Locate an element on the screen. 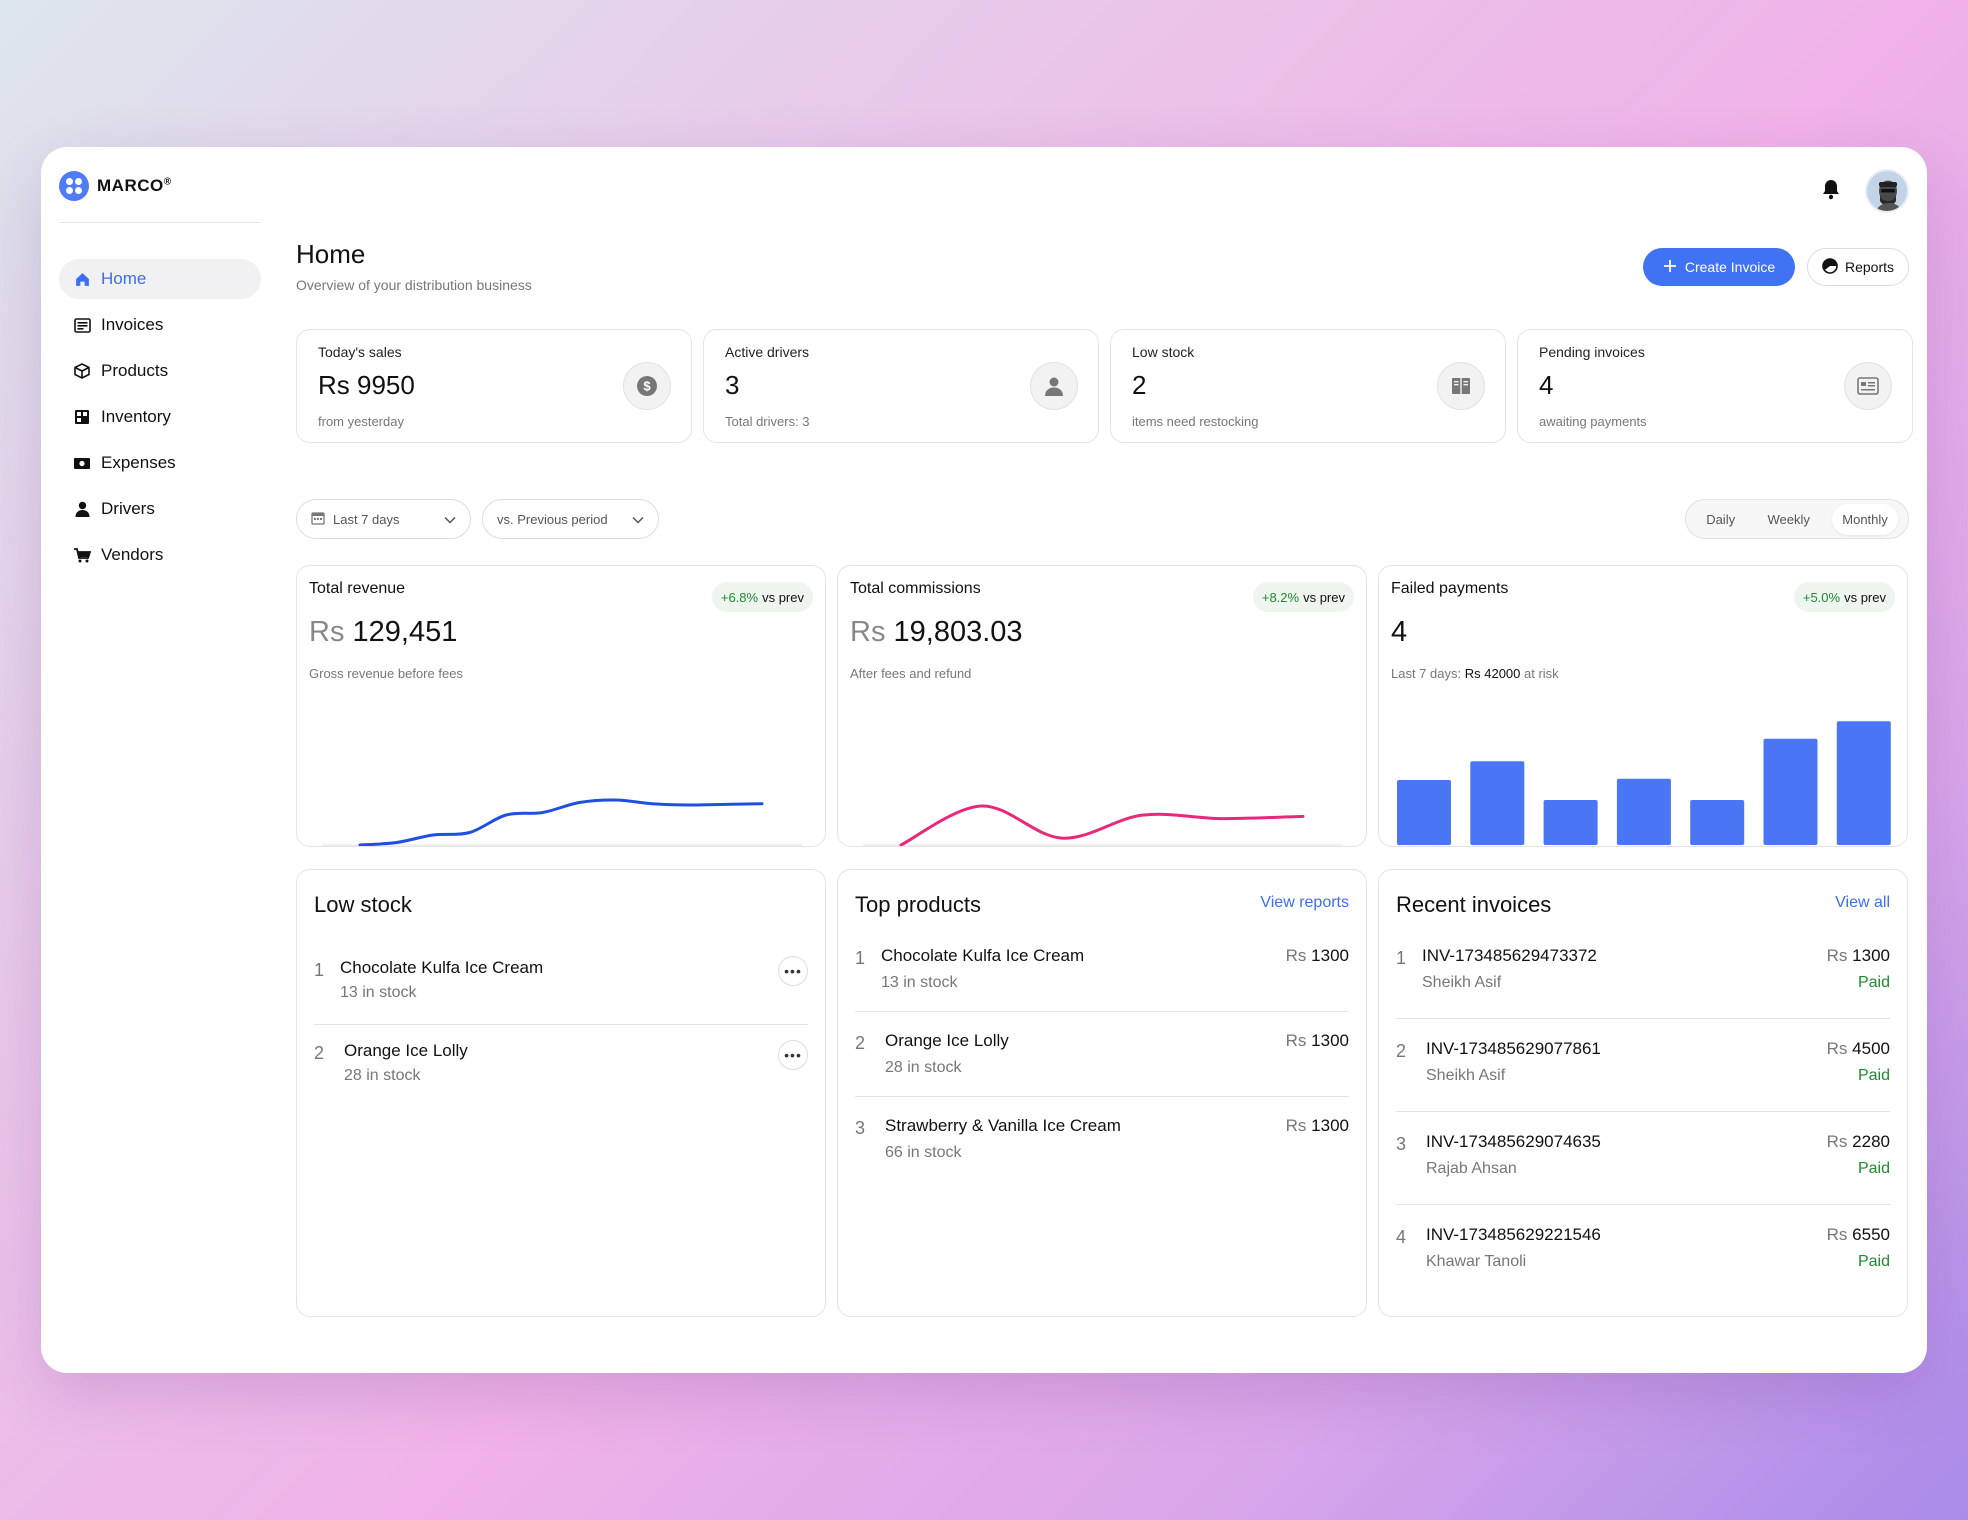  sidebar-item-label: Home is located at coordinates (124, 278).